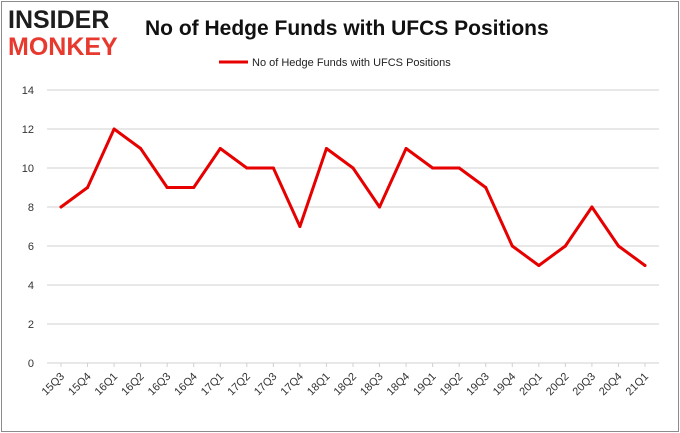 This screenshot has height=433, width=680. Describe the element at coordinates (347, 28) in the screenshot. I see `chart-title: No of Hedge Funds with UFCS Positions` at that location.